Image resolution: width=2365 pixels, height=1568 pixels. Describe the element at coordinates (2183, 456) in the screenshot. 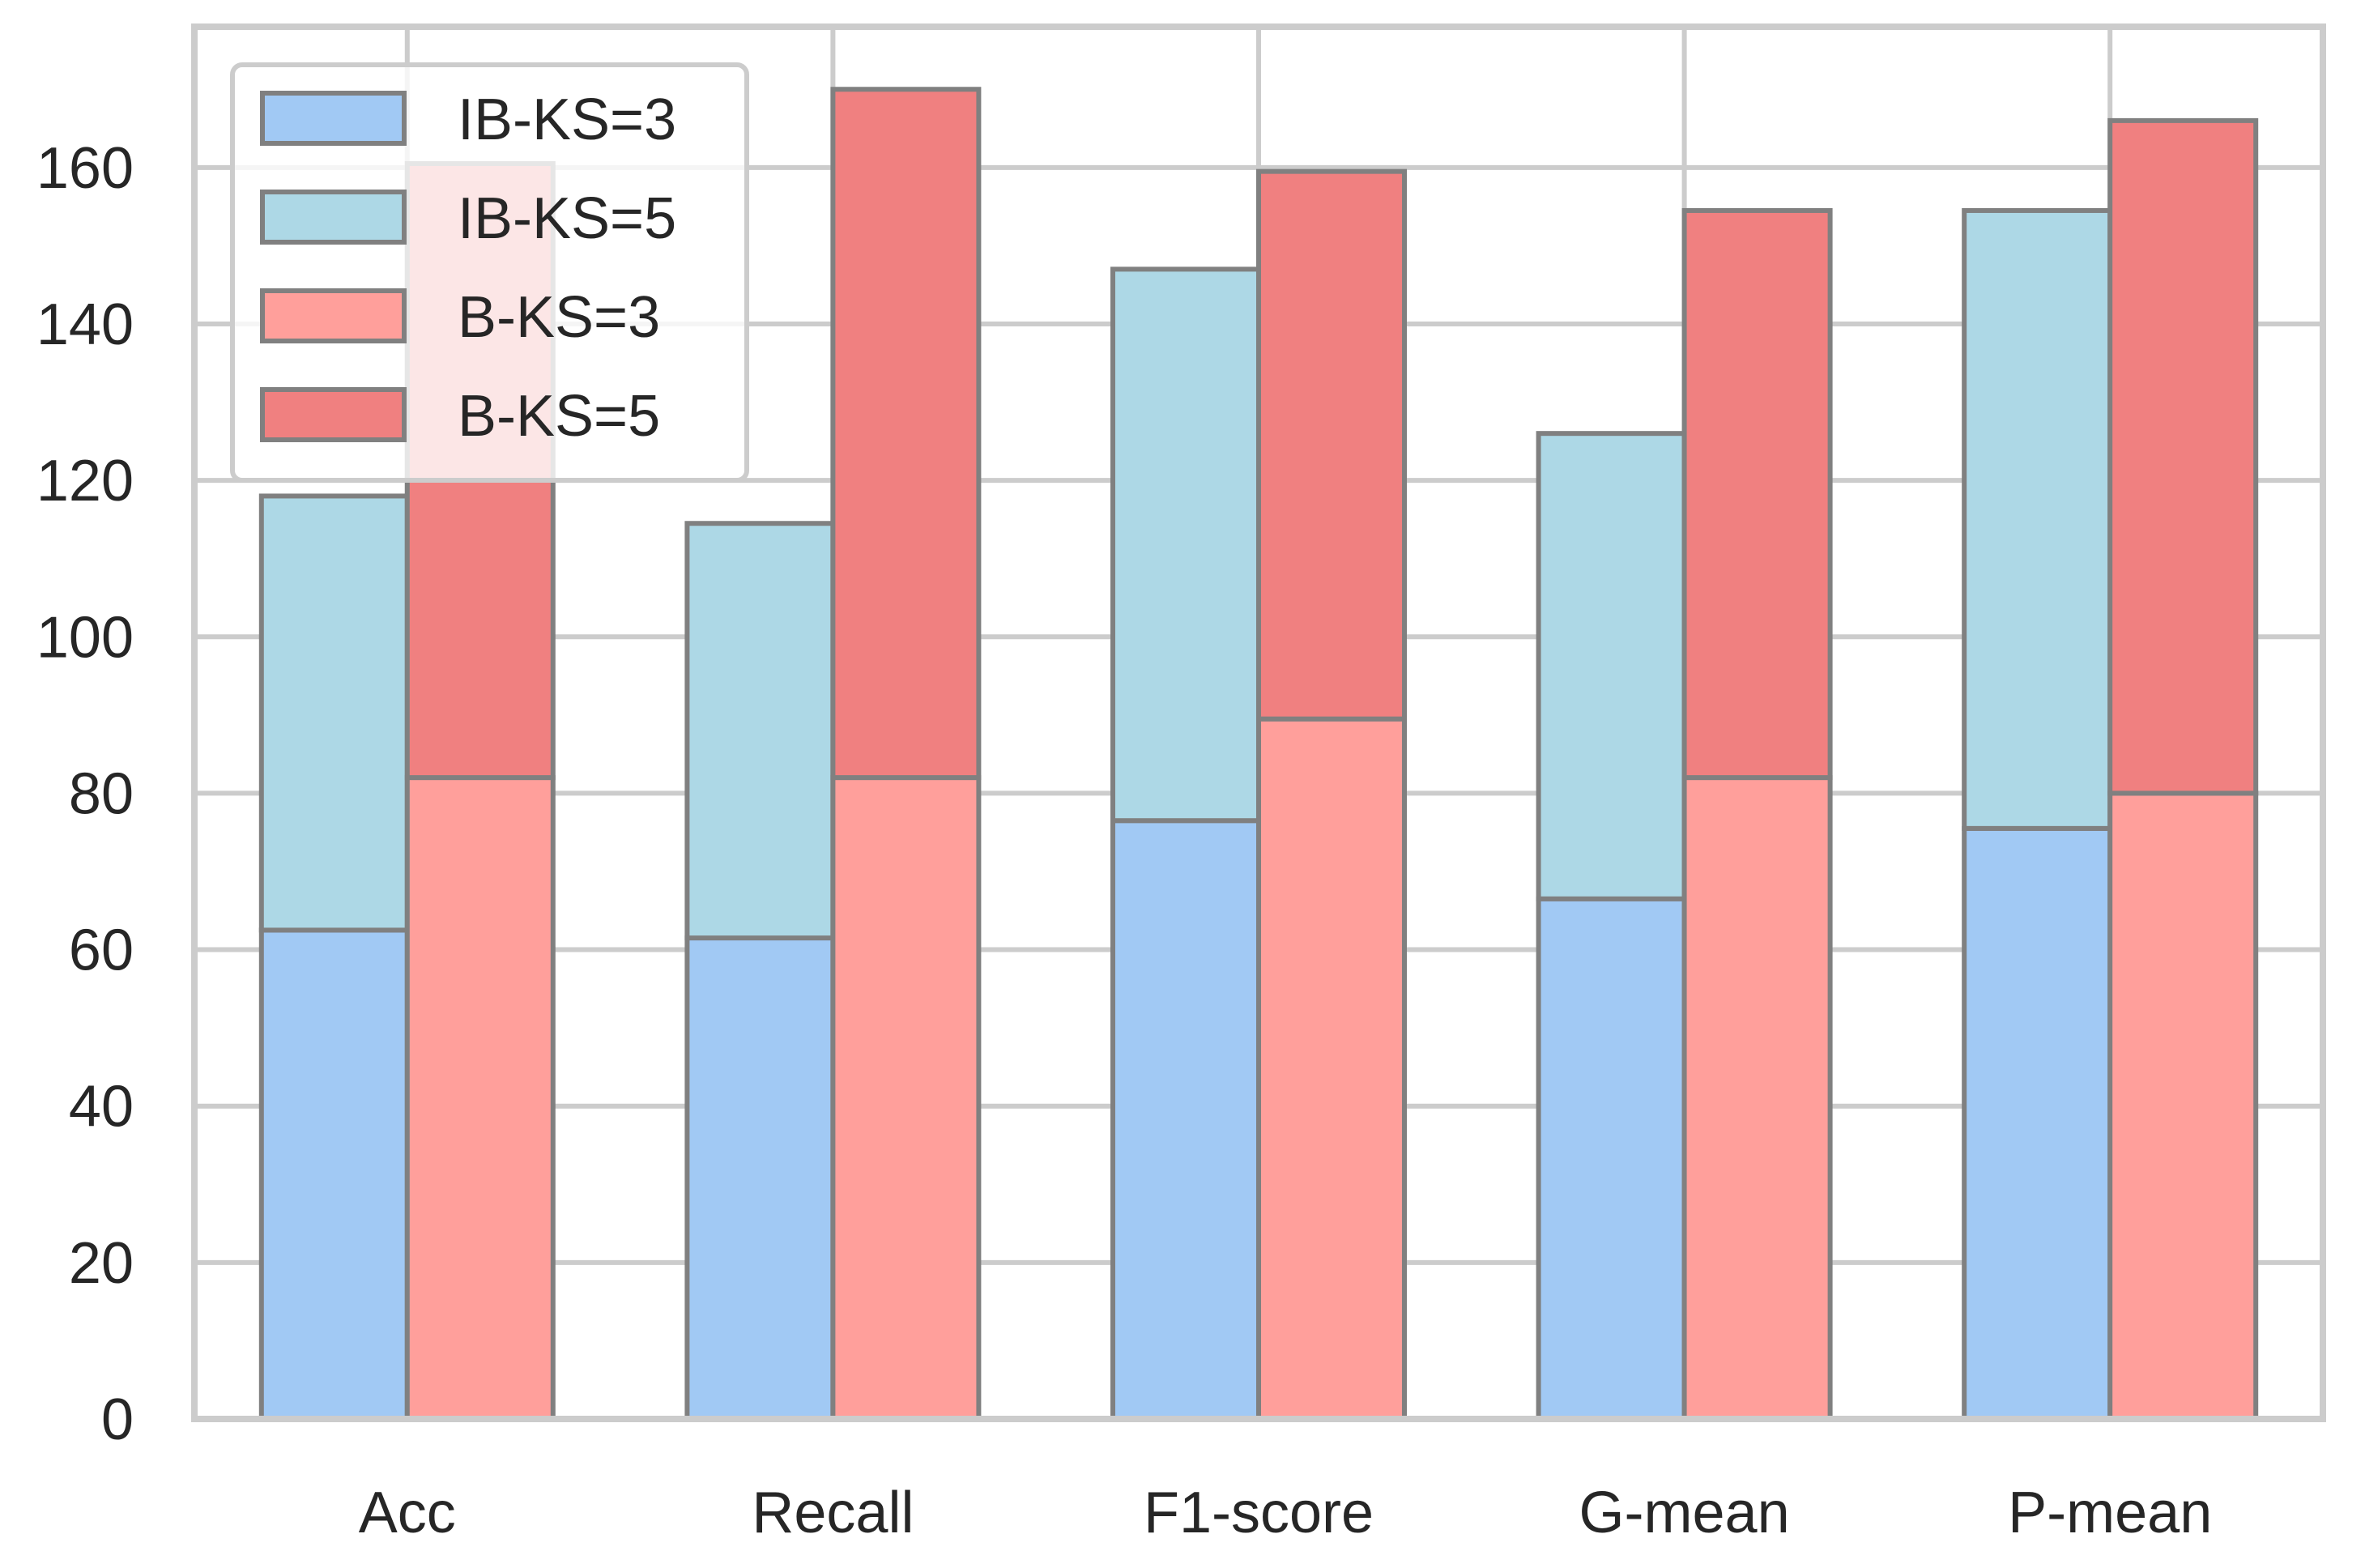

I see `bar-b-ks-5-p-mean` at that location.